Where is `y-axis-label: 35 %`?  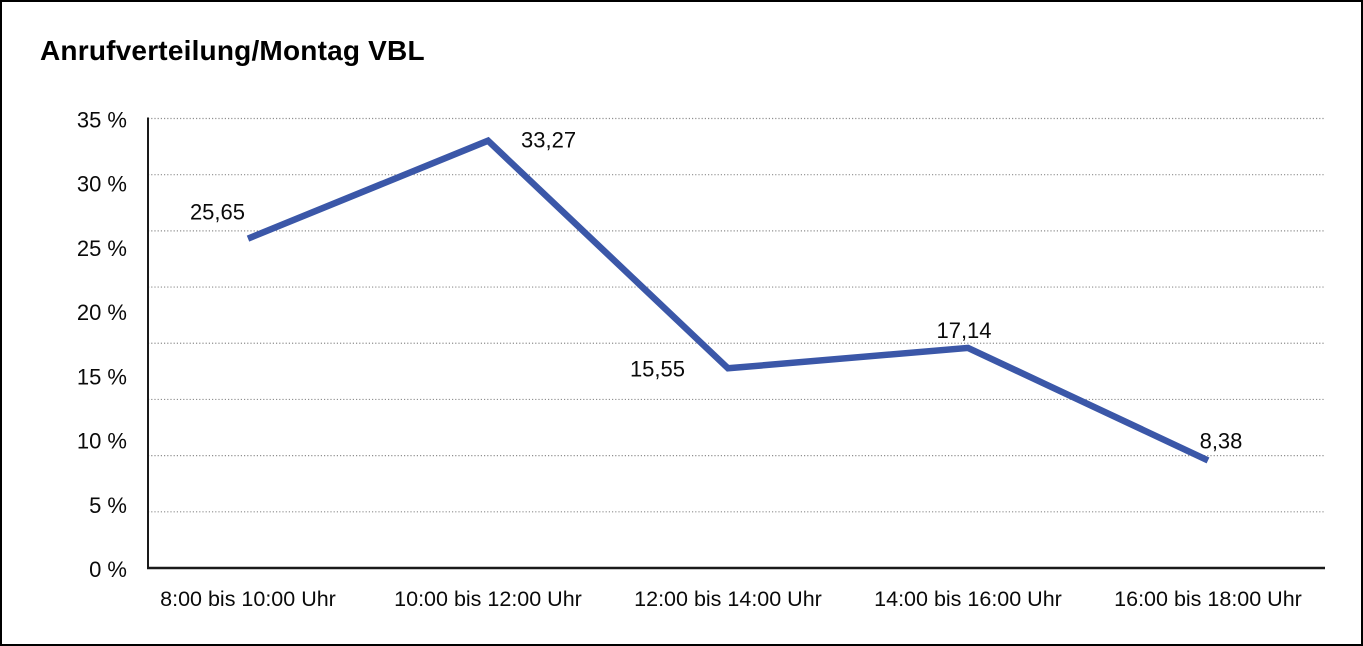 y-axis-label: 35 % is located at coordinates (102, 120).